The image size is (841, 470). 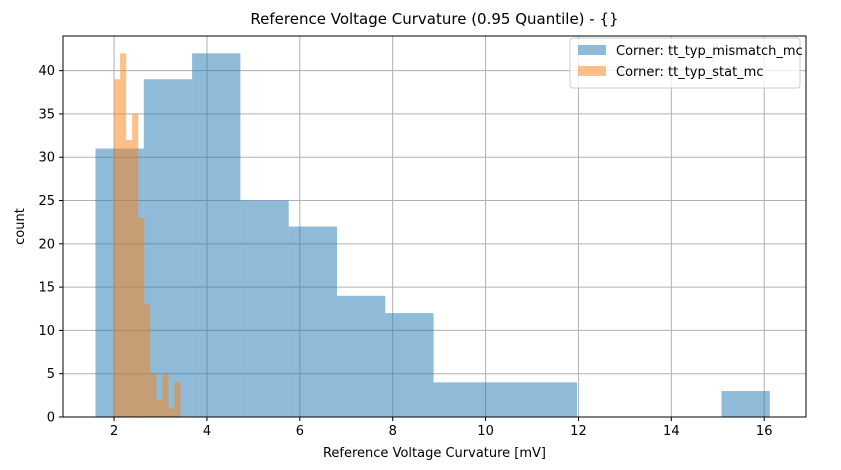 I want to click on y-tick-label: 5, so click(x=51, y=374).